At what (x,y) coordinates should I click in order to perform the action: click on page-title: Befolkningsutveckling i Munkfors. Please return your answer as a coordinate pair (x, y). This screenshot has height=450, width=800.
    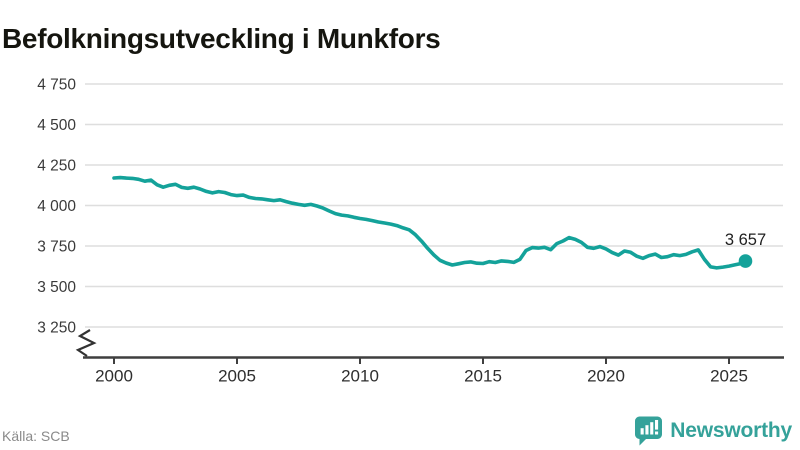
    Looking at the image, I should click on (221, 38).